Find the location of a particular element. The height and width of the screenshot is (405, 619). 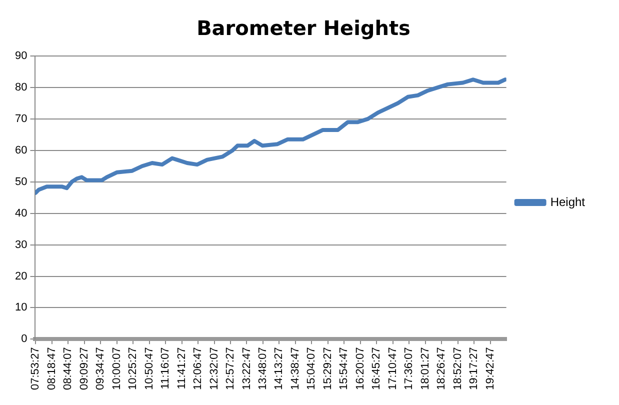

x-tick-label: 13:22:47 is located at coordinates (246, 368).